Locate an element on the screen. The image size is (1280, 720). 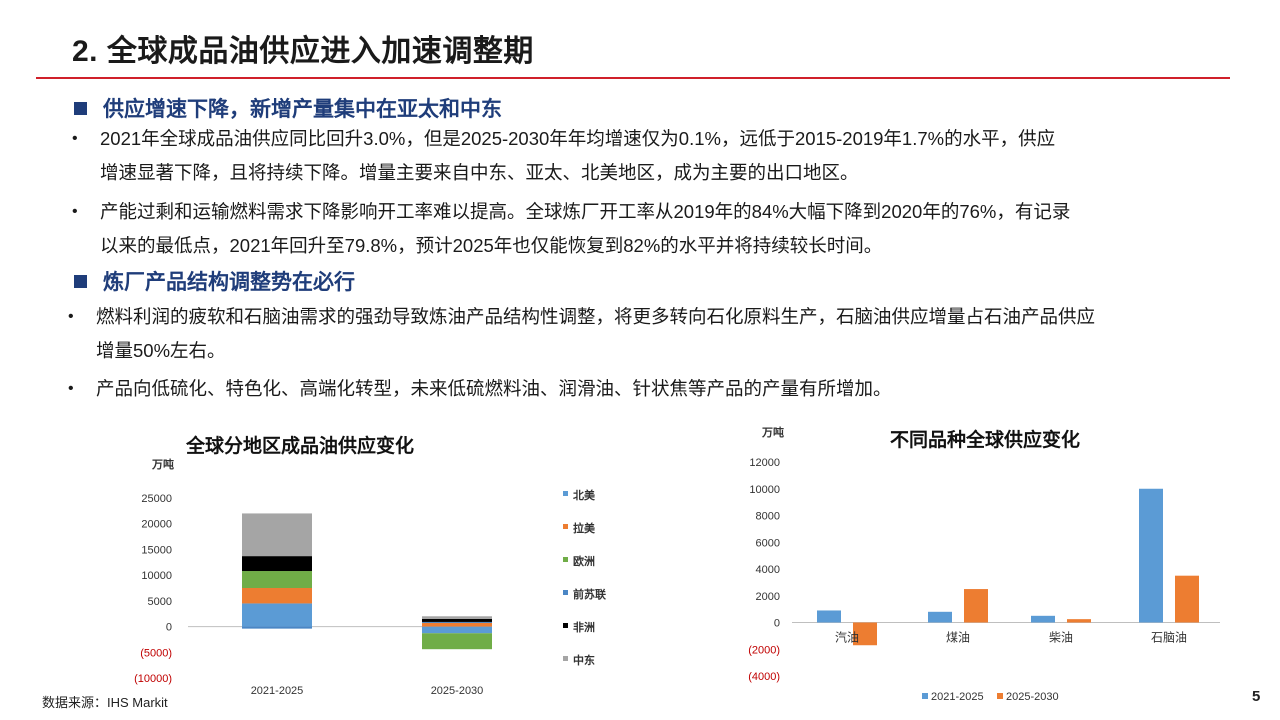
legend-label: 非洲 is located at coordinates (584, 627).